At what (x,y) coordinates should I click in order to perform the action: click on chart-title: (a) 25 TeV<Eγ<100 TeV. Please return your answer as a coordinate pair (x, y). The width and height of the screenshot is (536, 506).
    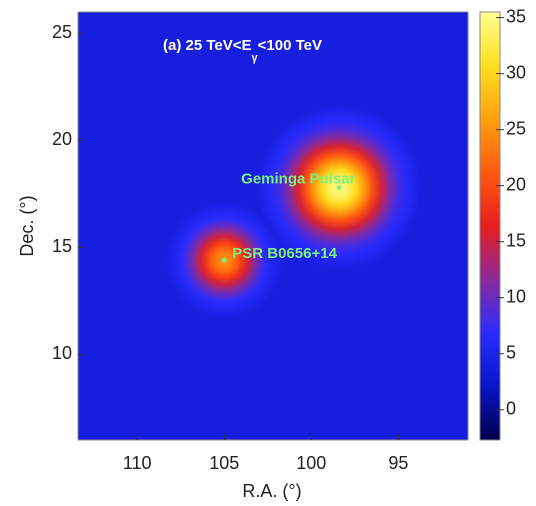
    Looking at the image, I should click on (242, 50).